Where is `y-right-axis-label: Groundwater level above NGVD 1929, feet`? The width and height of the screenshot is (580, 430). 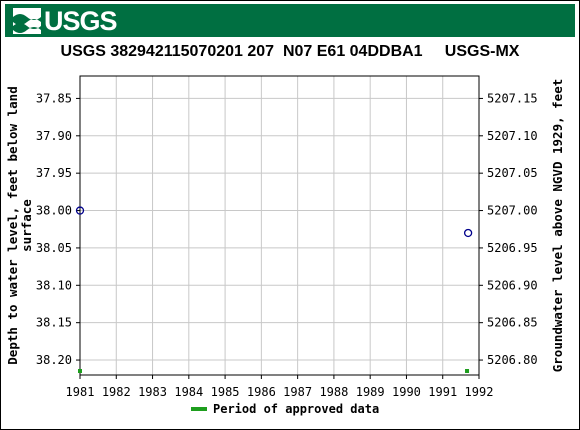 y-right-axis-label: Groundwater level above NGVD 1929, feet is located at coordinates (557, 226).